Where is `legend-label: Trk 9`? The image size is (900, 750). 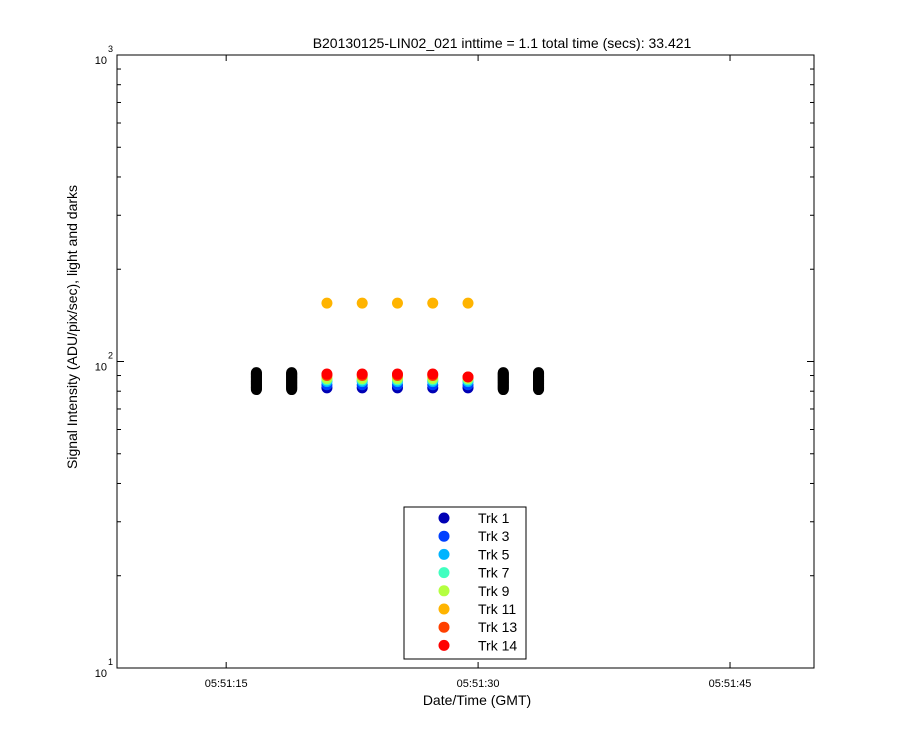
legend-label: Trk 9 is located at coordinates (494, 591).